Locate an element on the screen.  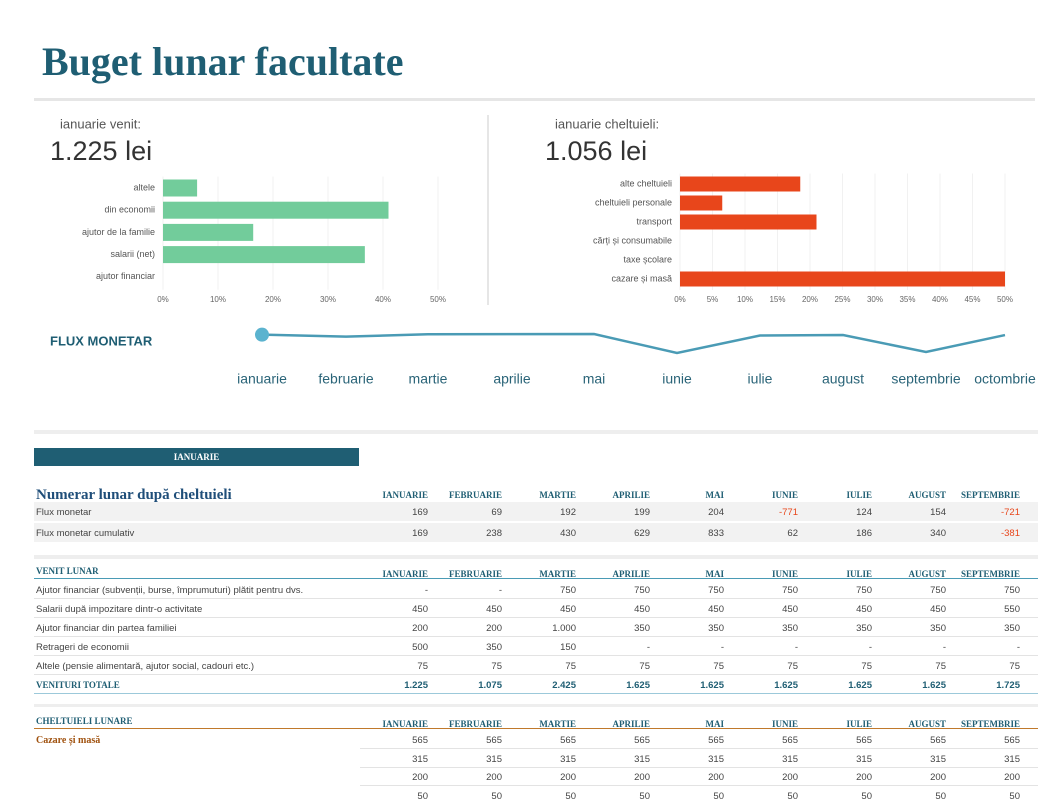
category-label: ajutor financiar is located at coordinates (125, 276).